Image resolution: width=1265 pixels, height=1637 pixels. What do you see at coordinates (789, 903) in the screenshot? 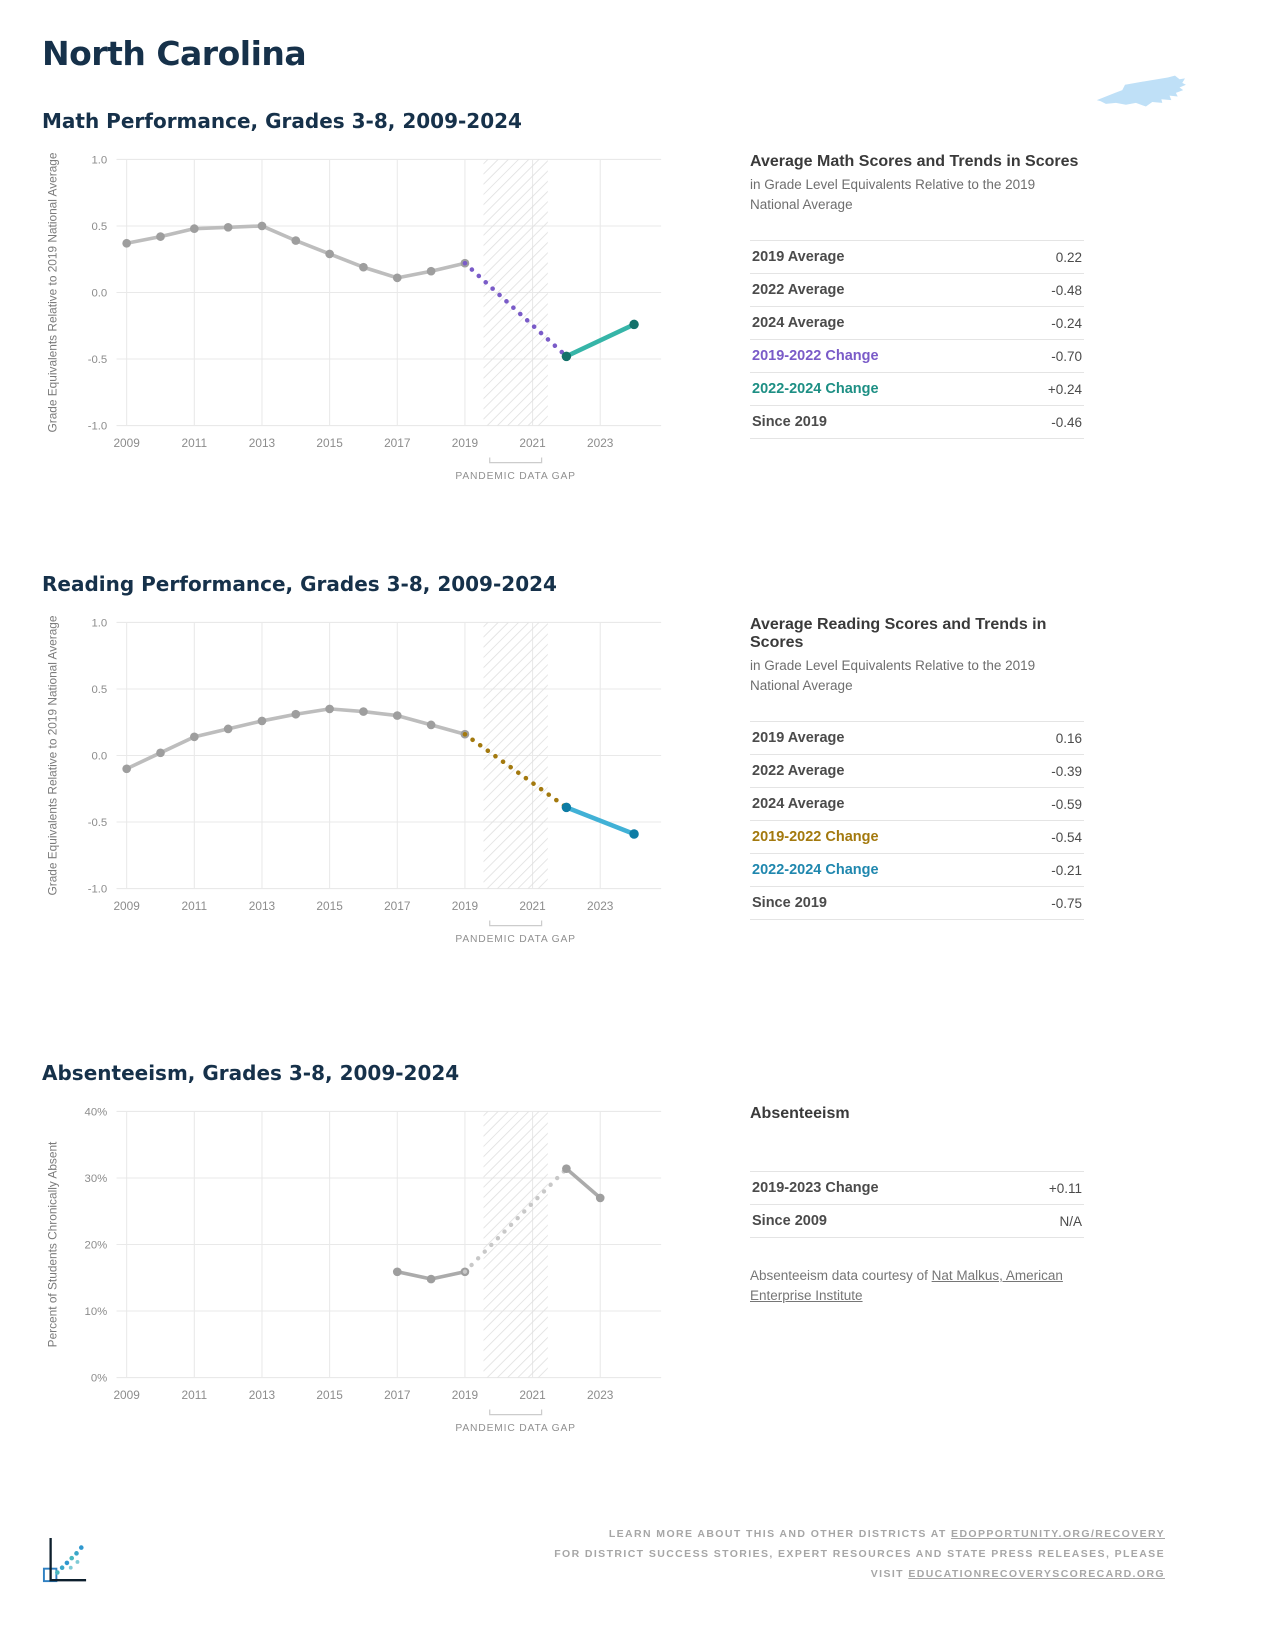
I see `stat-label: Since 2019` at bounding box center [789, 903].